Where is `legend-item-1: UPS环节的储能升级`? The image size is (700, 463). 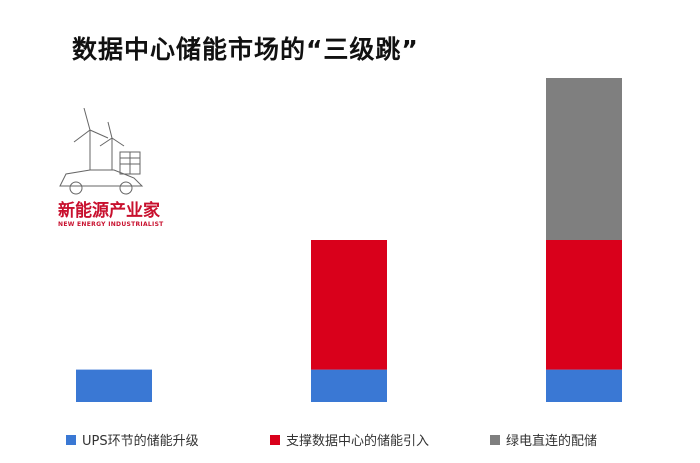 legend-item-1: UPS环节的储能升级 is located at coordinates (132, 439).